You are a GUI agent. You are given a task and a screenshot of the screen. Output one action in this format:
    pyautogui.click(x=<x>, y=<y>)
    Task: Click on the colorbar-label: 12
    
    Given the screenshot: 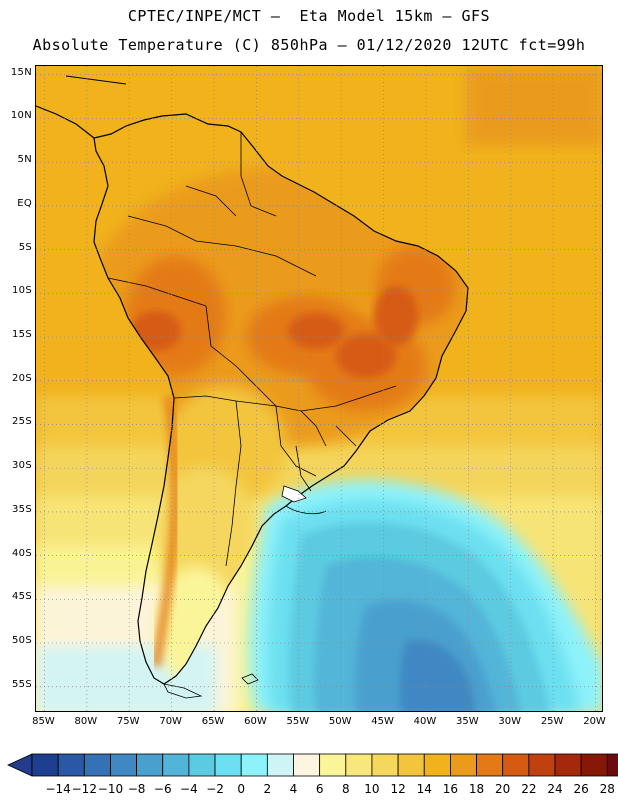 What is the action you would take?
    pyautogui.click(x=398, y=789)
    